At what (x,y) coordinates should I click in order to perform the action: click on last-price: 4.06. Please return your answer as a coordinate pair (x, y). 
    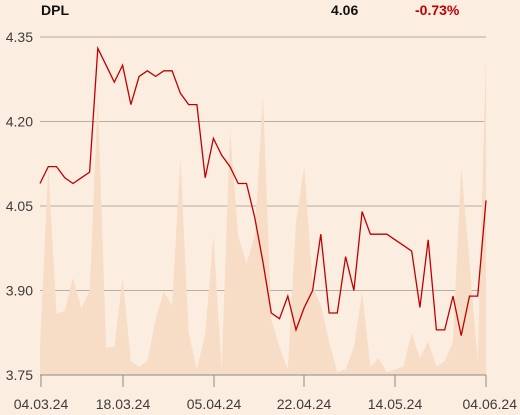
    Looking at the image, I should click on (345, 10).